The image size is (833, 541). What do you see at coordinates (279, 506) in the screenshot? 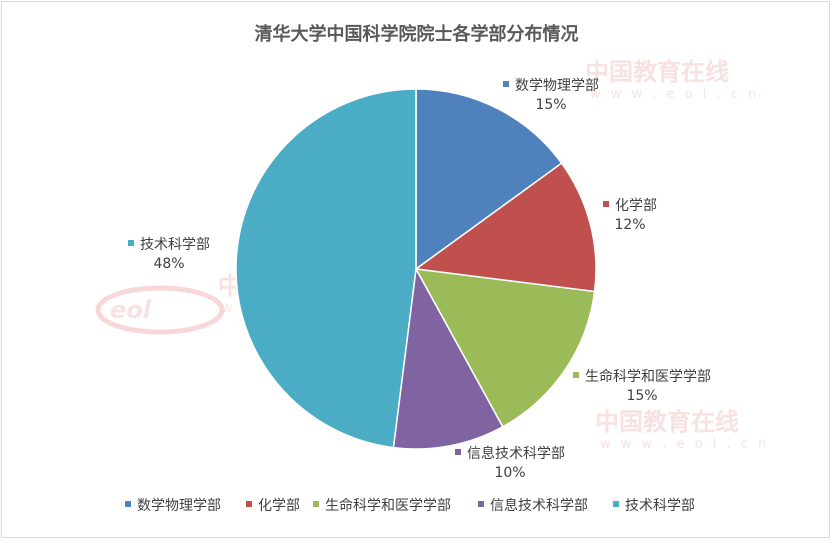
I see `legend-label: 化学部` at bounding box center [279, 506].